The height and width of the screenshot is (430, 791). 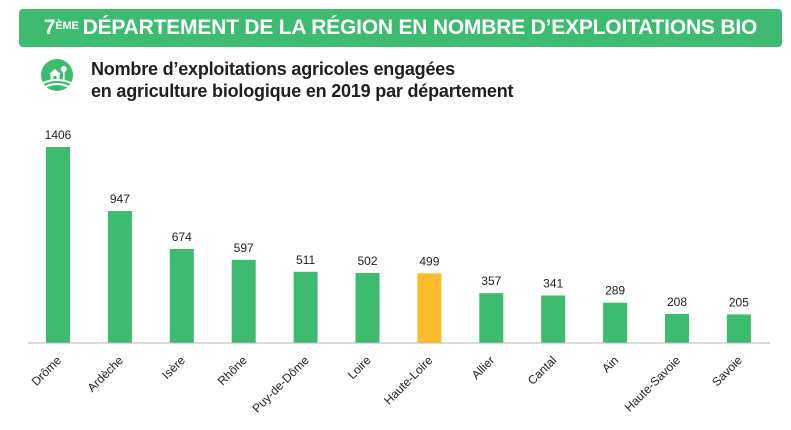 I want to click on bar-rhone, so click(x=243, y=301).